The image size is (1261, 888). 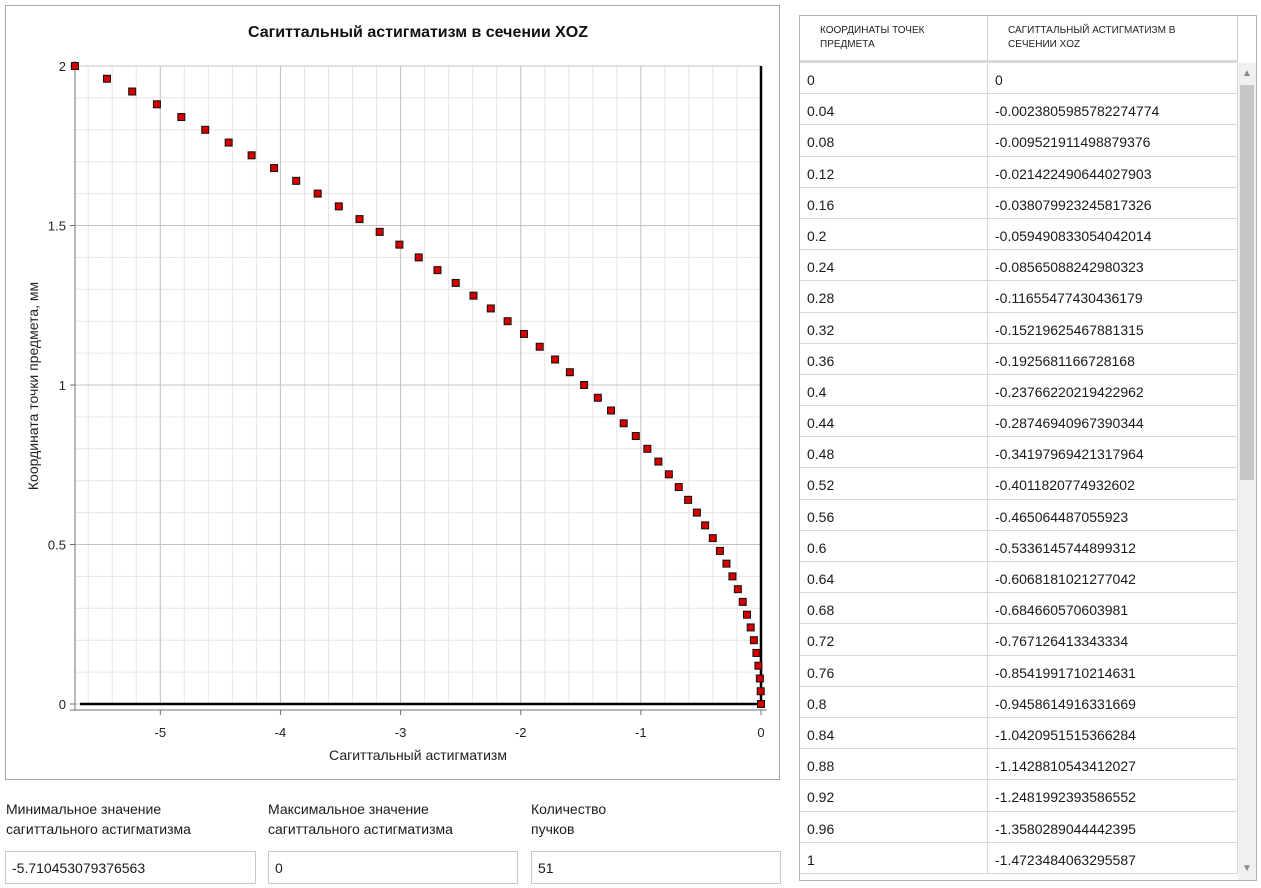 What do you see at coordinates (894, 733) in the screenshot?
I see `cell-coordinate: 0.84` at bounding box center [894, 733].